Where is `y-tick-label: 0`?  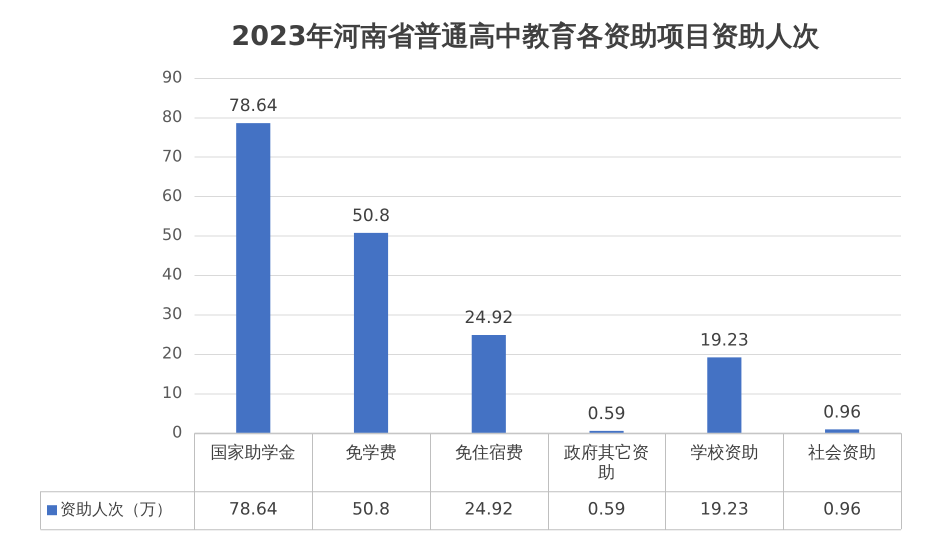 y-tick-label: 0 is located at coordinates (177, 432).